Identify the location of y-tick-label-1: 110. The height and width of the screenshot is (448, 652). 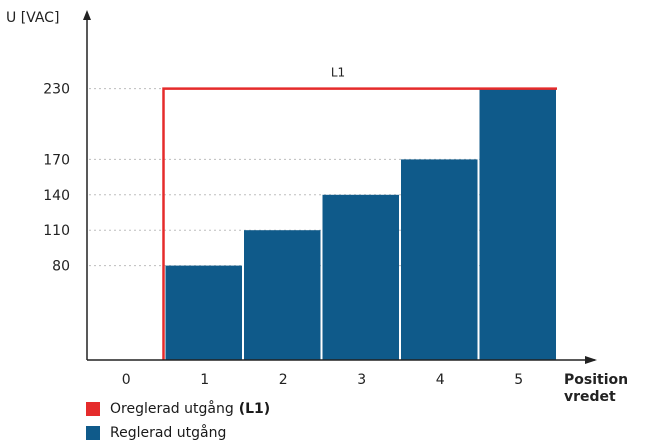
(56, 231).